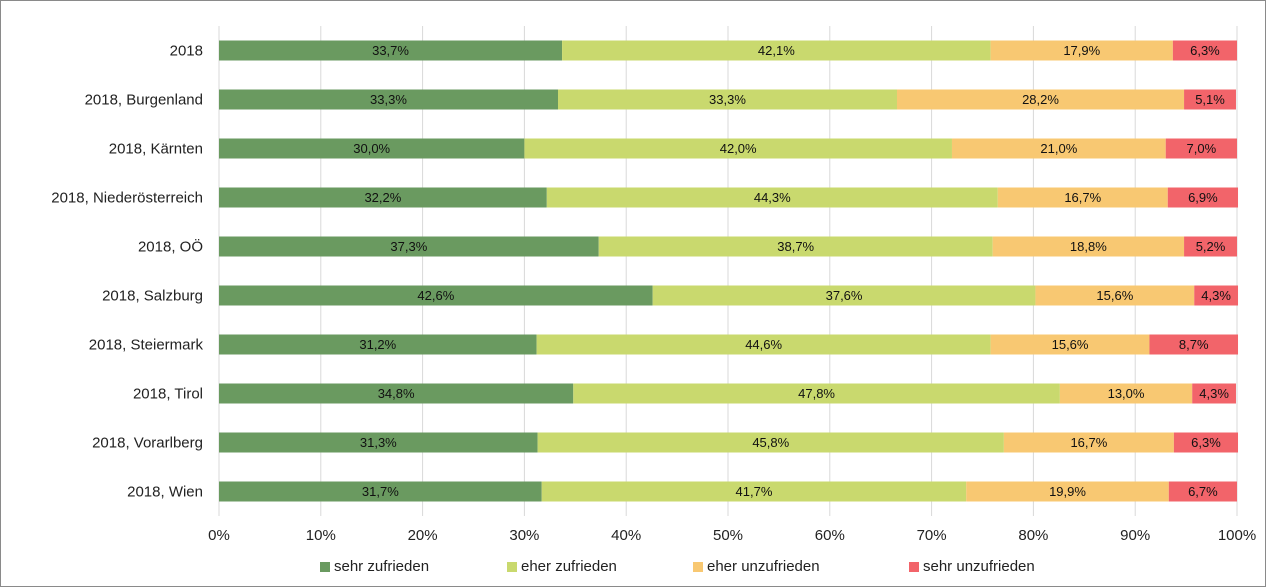 The height and width of the screenshot is (587, 1266). Describe the element at coordinates (381, 566) in the screenshot. I see `legend-label: sehr zufrieden` at that location.